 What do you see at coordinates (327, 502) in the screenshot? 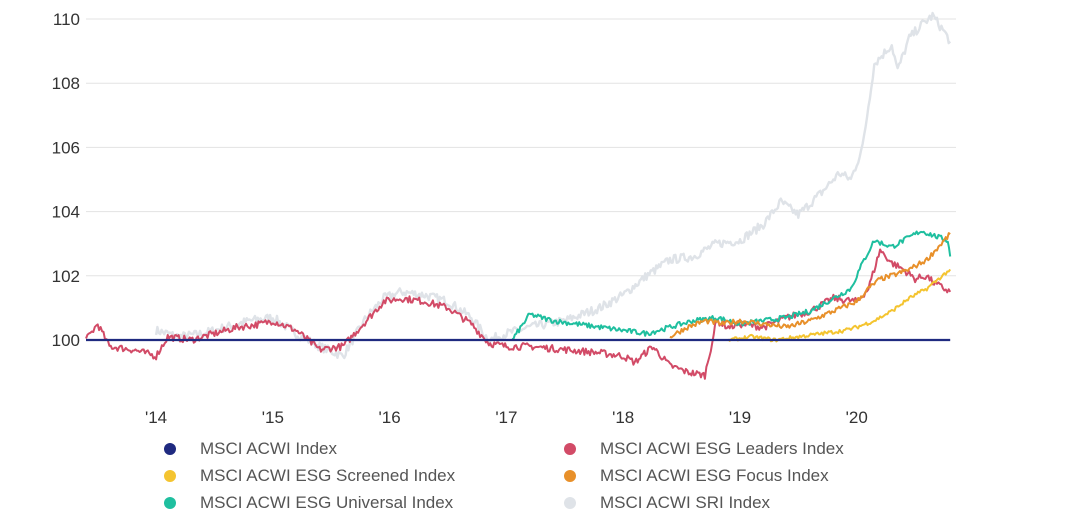
I see `legend-label: MSCI ACWI ESG Universal Index` at bounding box center [327, 502].